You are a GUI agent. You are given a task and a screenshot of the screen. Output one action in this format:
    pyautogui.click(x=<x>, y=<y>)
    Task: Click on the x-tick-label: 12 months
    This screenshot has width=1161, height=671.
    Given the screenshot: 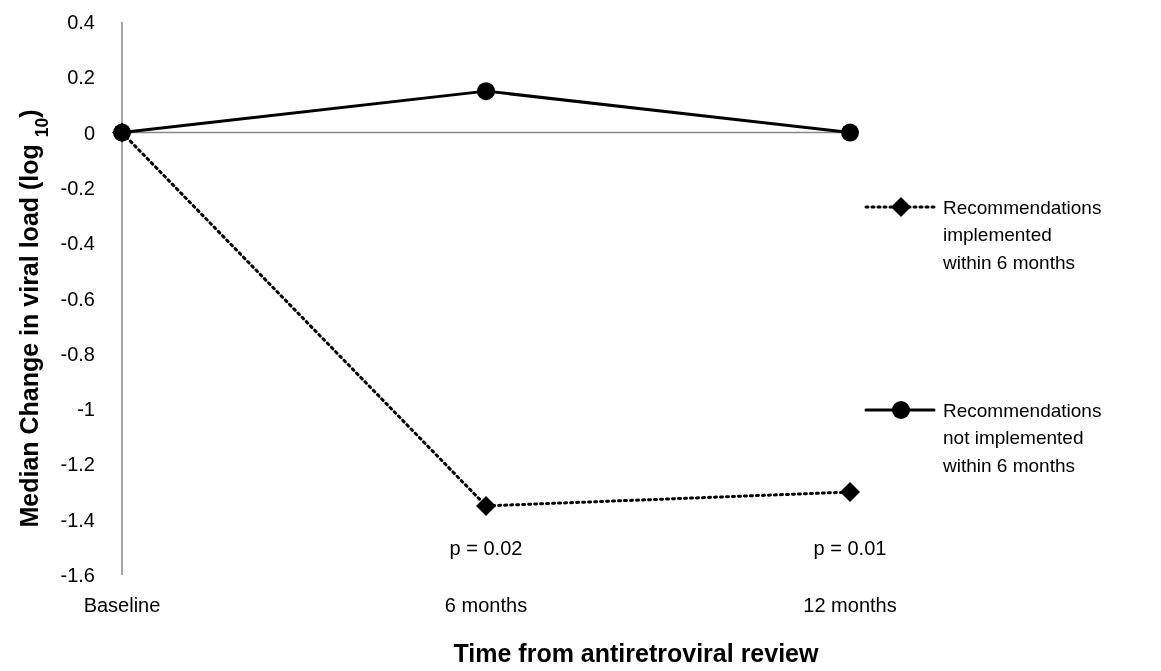 What is the action you would take?
    pyautogui.click(x=850, y=605)
    